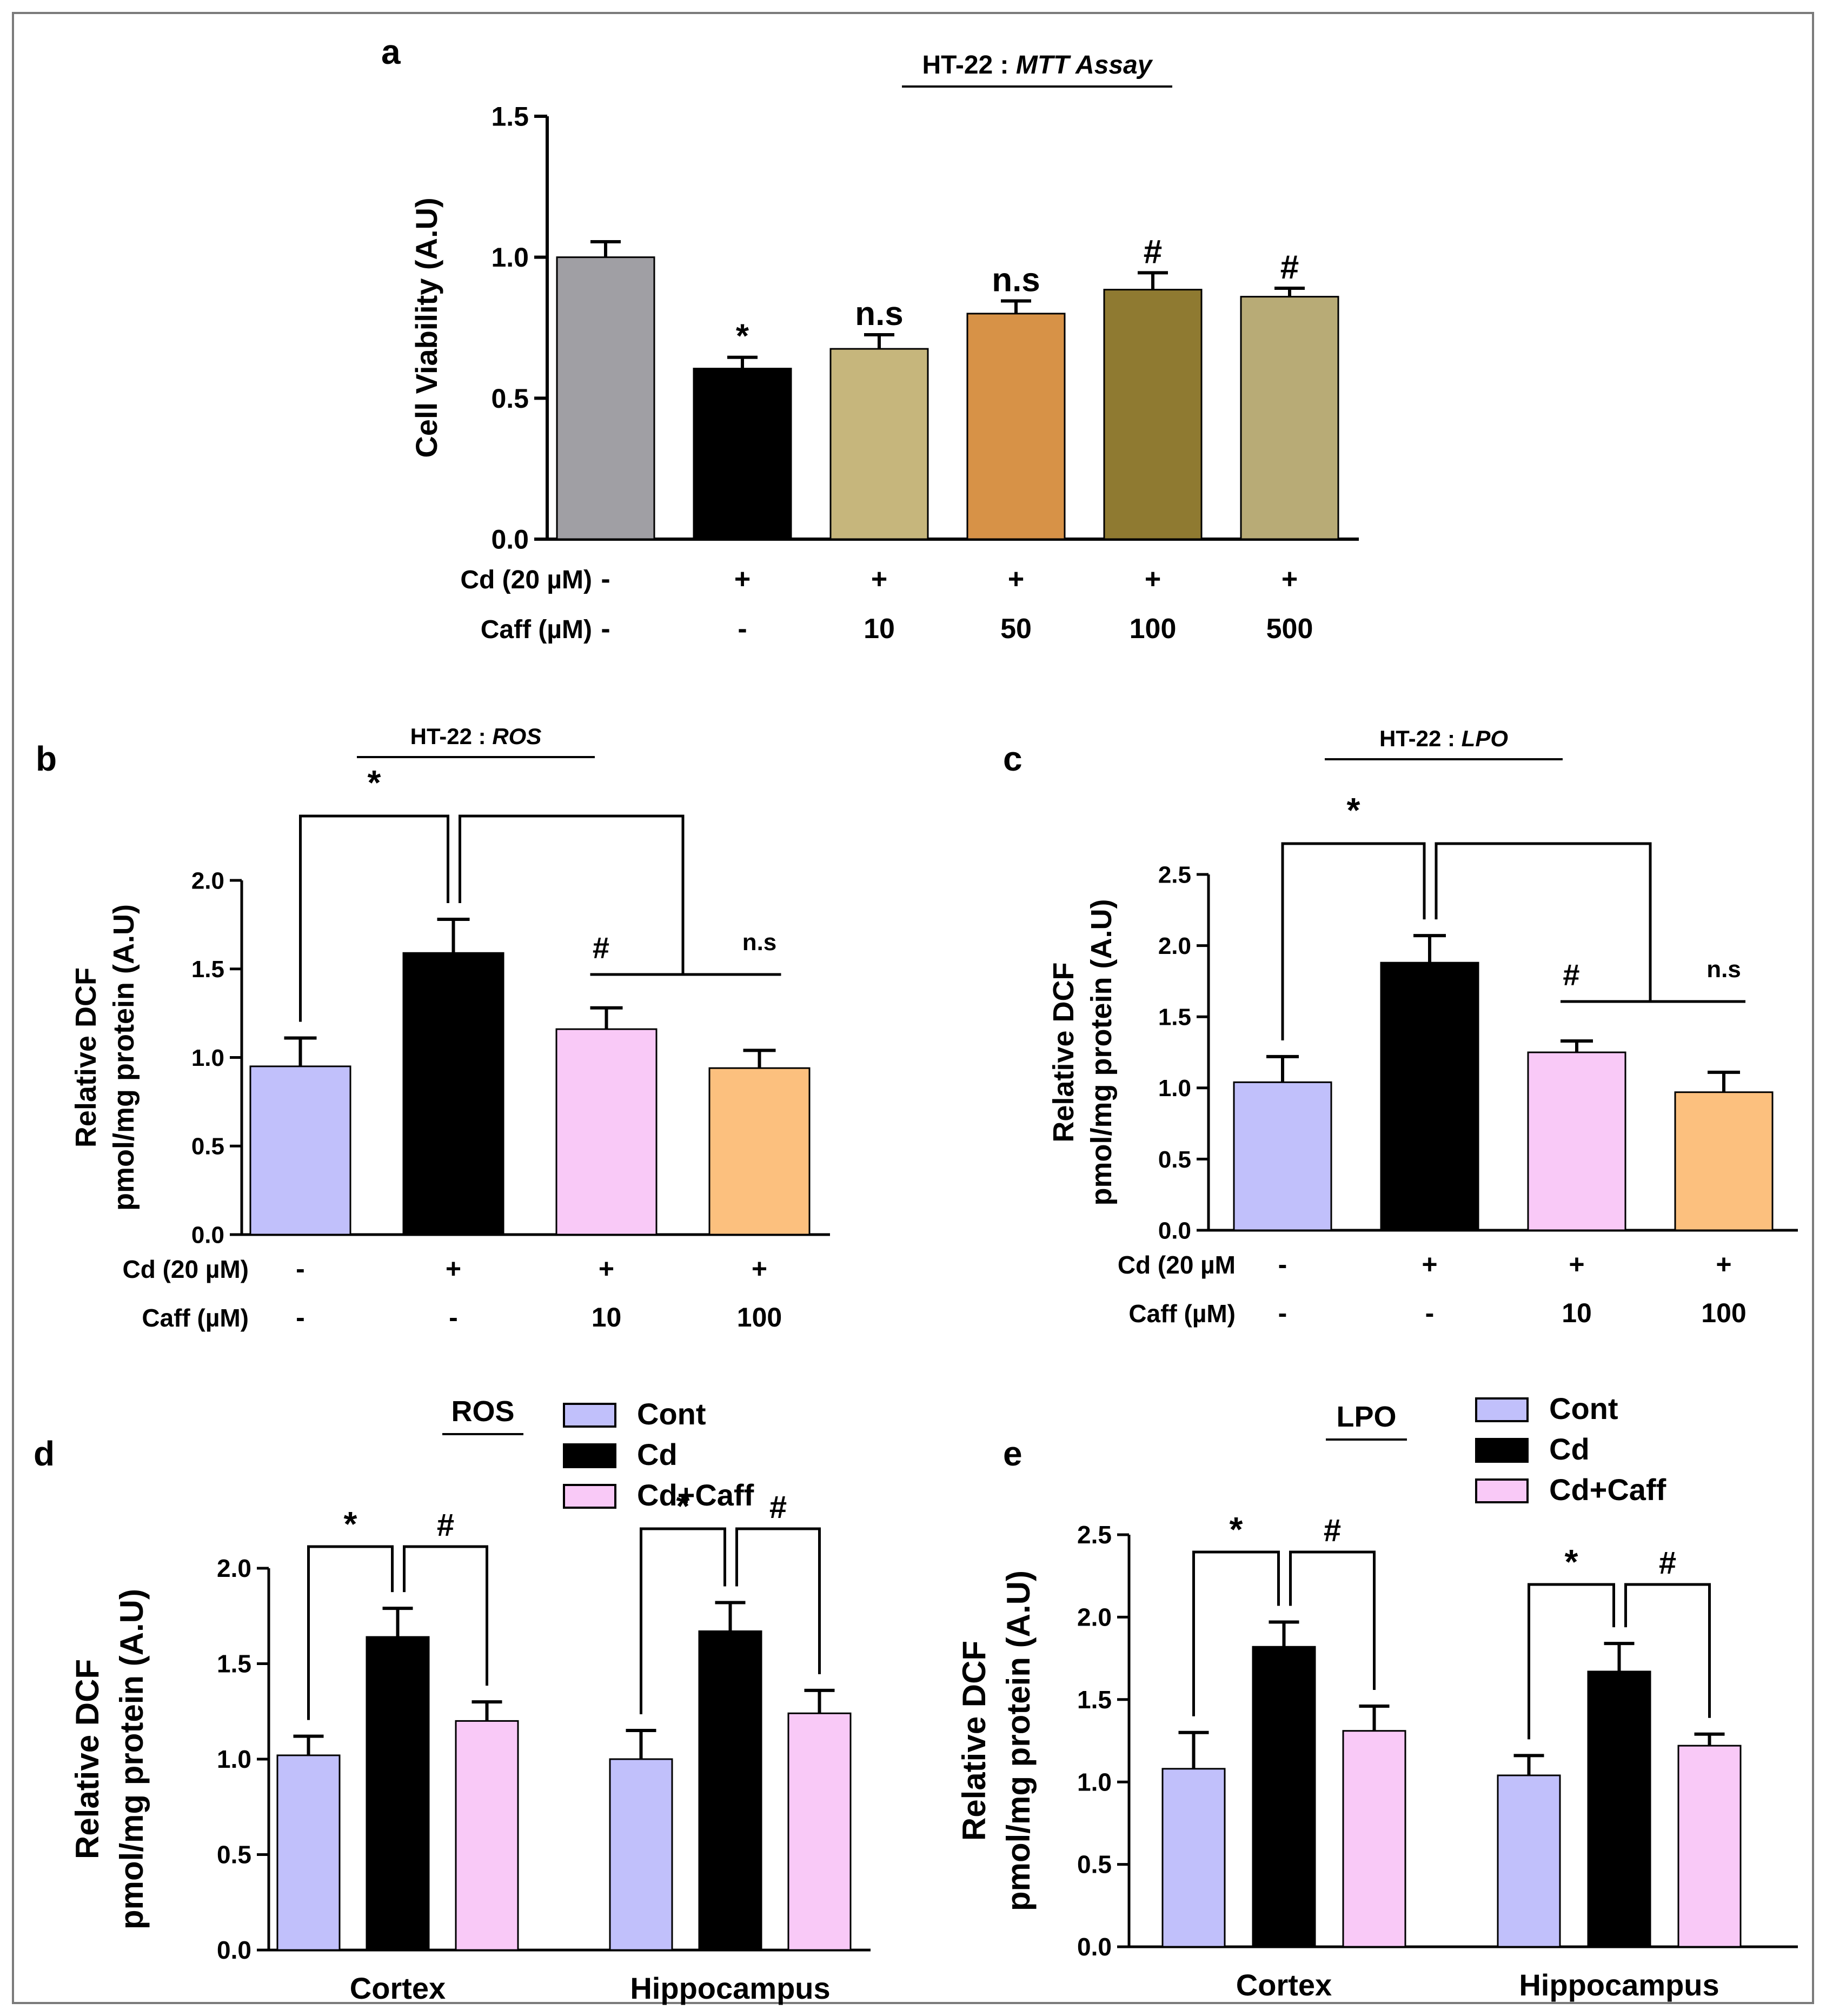 This screenshot has width=1826, height=2016. Describe the element at coordinates (132, 1759) in the screenshot. I see `y-axis-title-d: pmol/mg protein (A.U)` at that location.